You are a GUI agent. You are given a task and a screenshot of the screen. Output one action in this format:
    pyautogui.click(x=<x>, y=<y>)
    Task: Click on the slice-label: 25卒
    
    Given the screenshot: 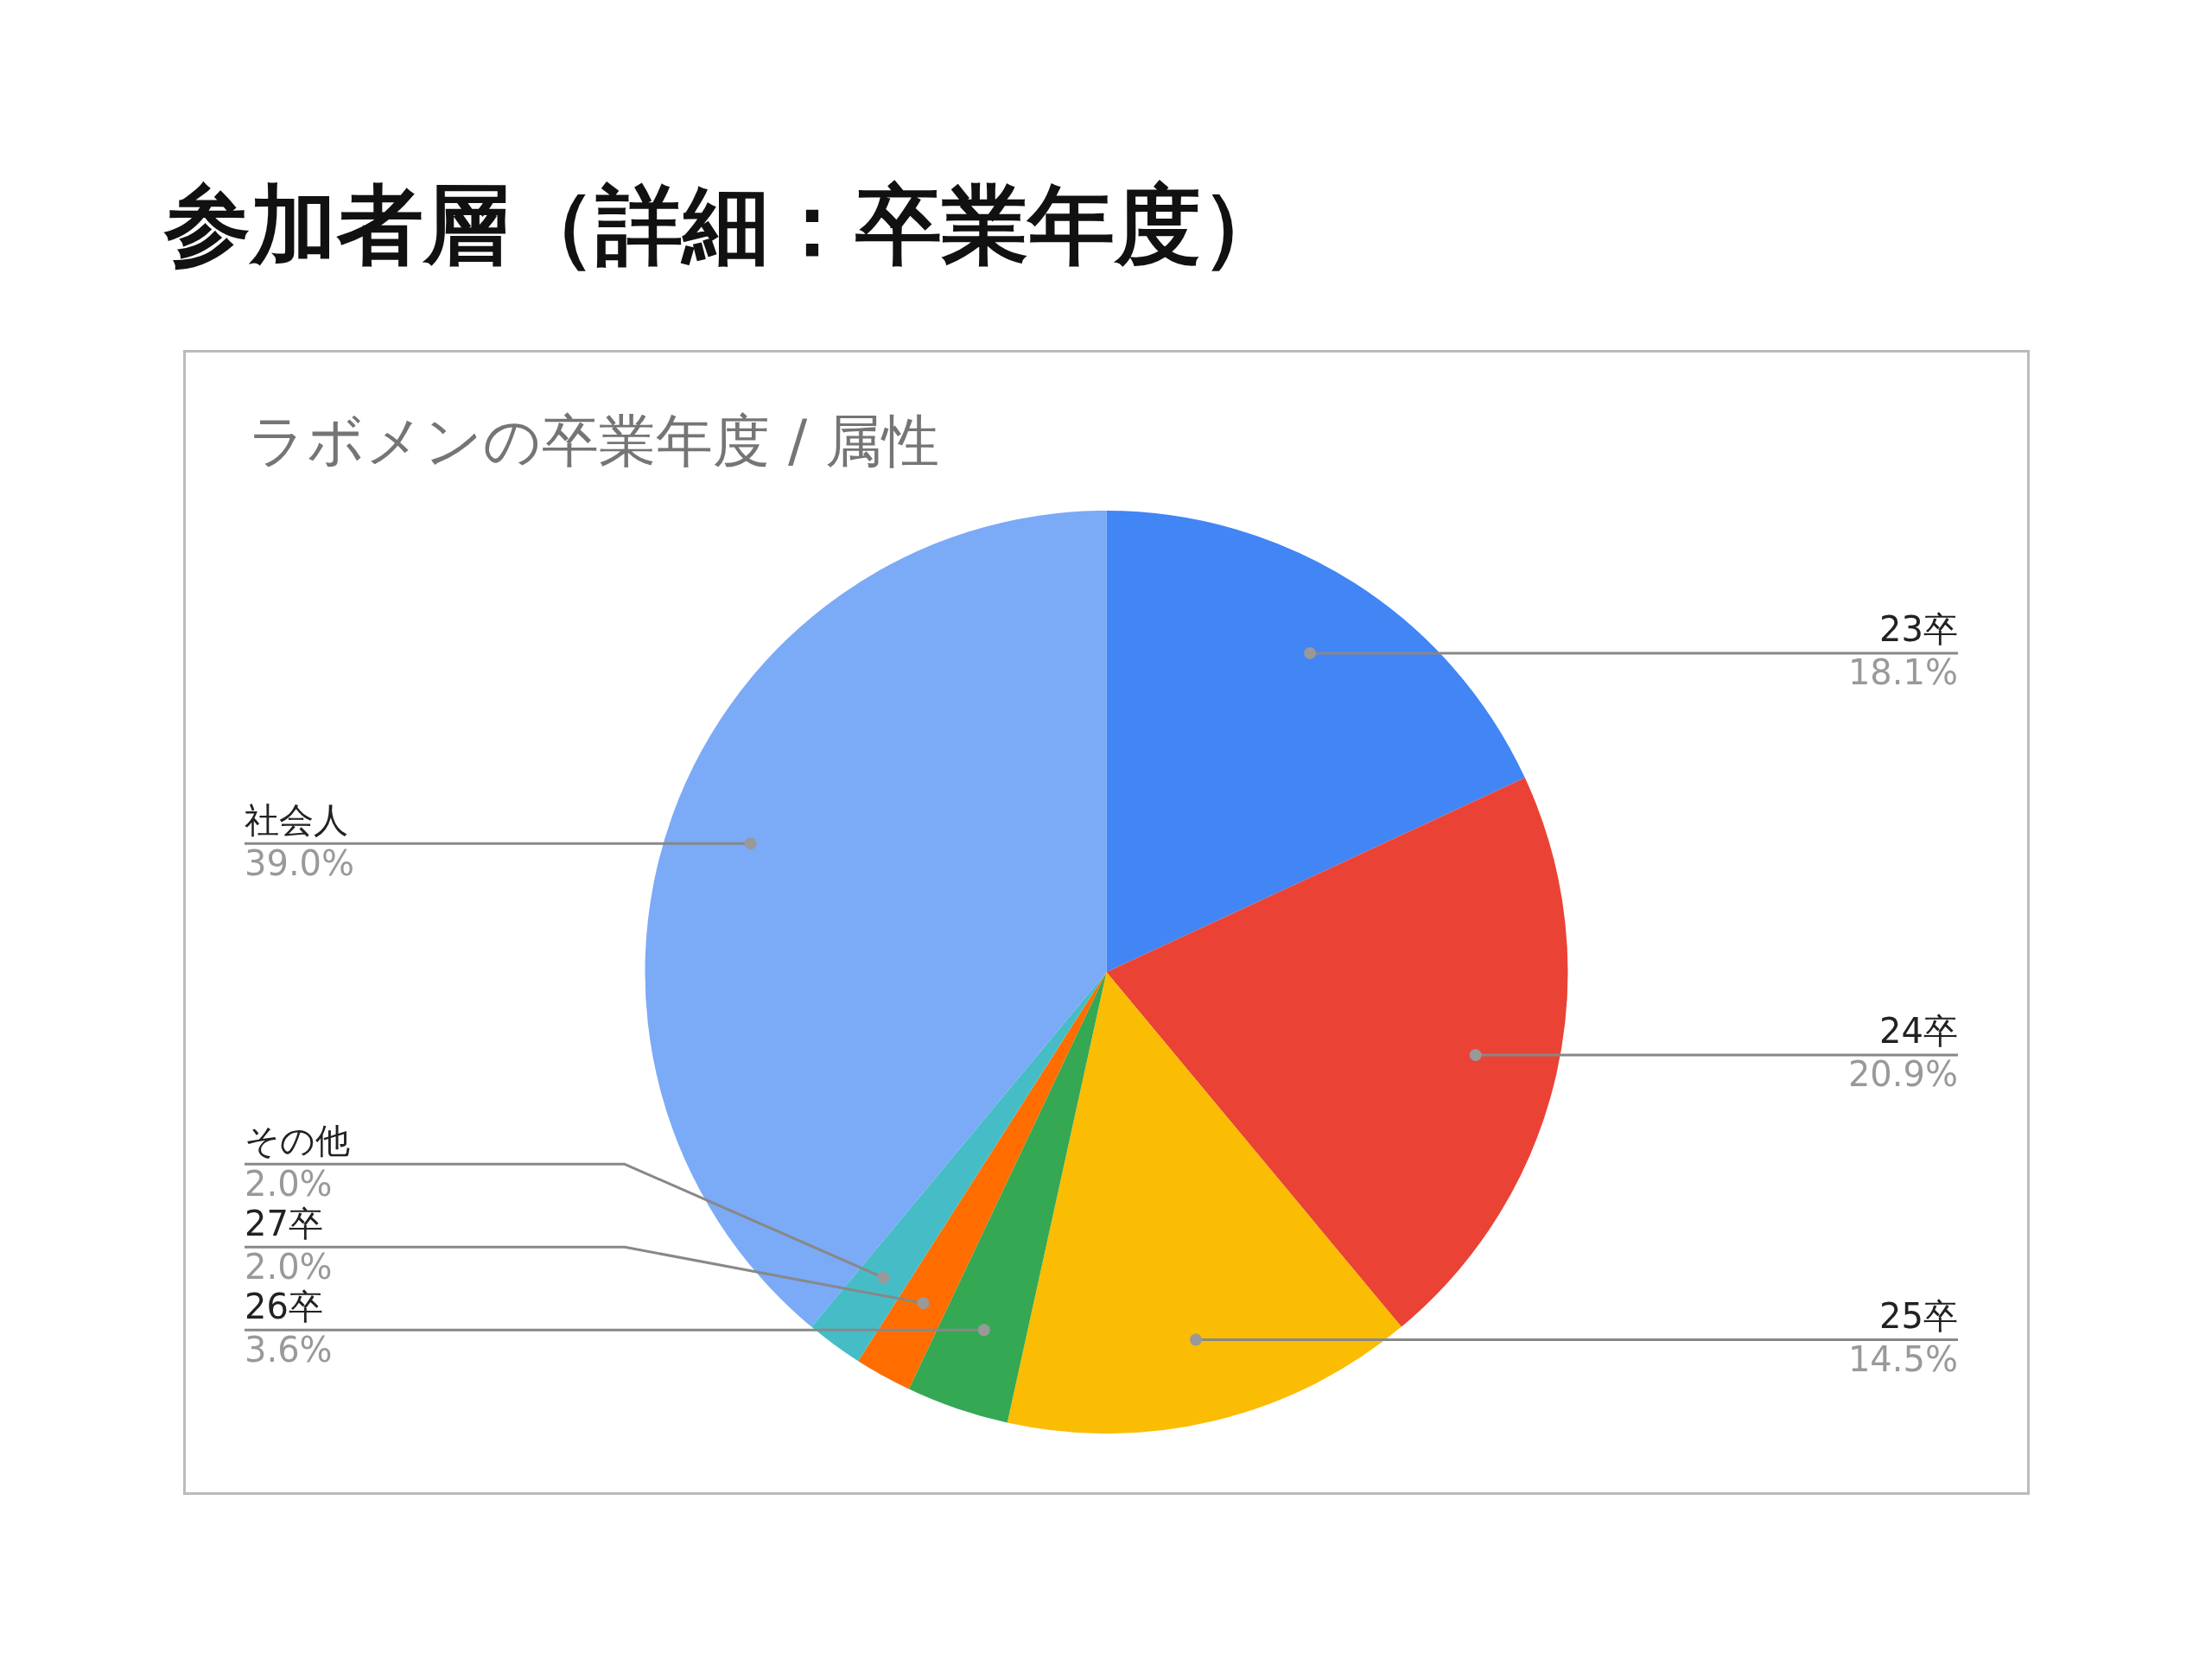 What is the action you would take?
    pyautogui.click(x=1918, y=1315)
    